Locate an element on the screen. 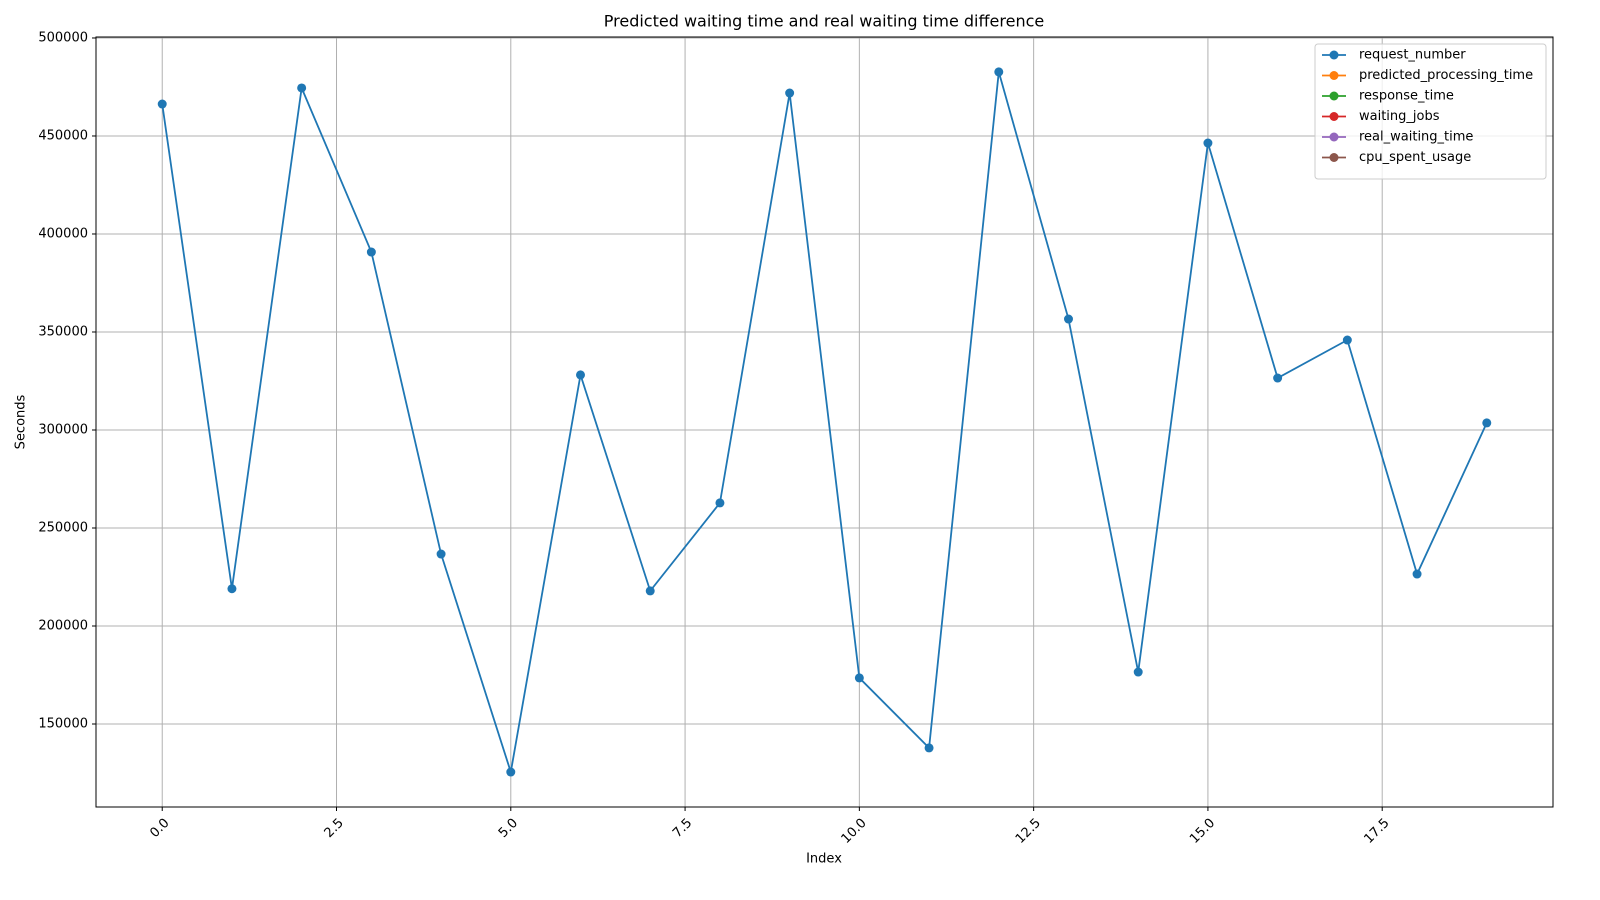  y-axis-label: Seconds is located at coordinates (21, 421).